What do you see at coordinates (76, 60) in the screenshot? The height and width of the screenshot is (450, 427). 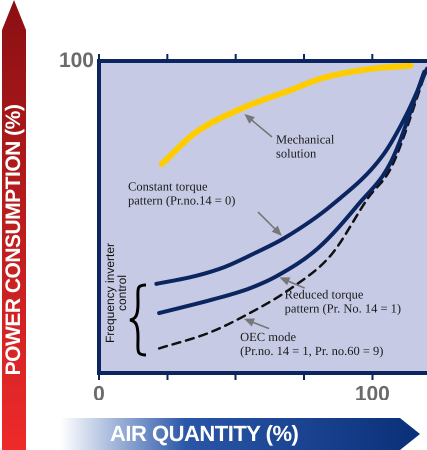 I see `text: 100` at bounding box center [76, 60].